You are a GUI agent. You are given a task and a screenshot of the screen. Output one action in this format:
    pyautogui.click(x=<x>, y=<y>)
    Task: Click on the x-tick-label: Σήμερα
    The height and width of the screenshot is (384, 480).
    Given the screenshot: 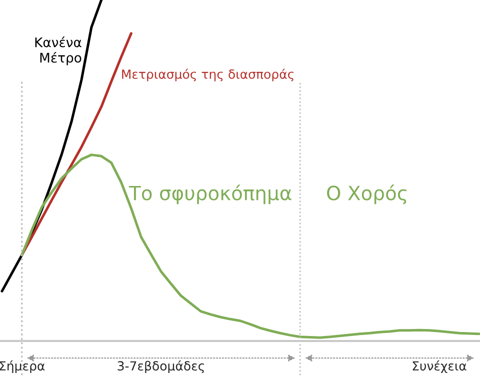 What is the action you would take?
    pyautogui.click(x=22, y=367)
    